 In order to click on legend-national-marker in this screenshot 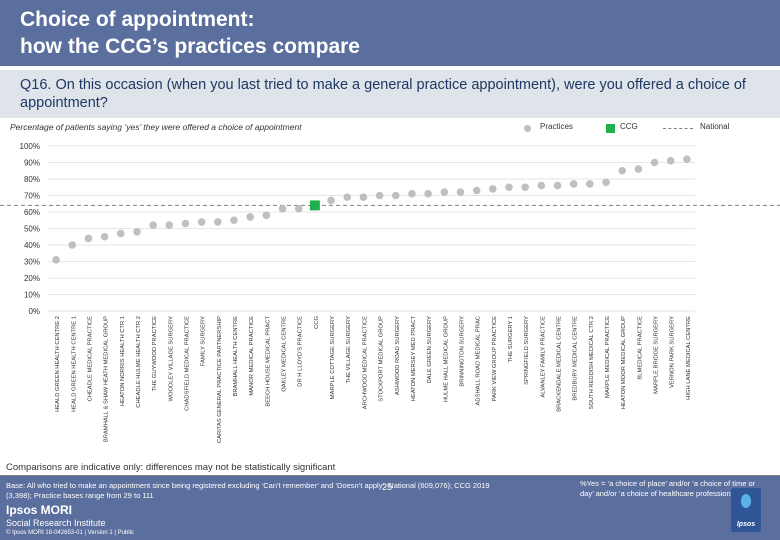, I will do `click(678, 128)`.